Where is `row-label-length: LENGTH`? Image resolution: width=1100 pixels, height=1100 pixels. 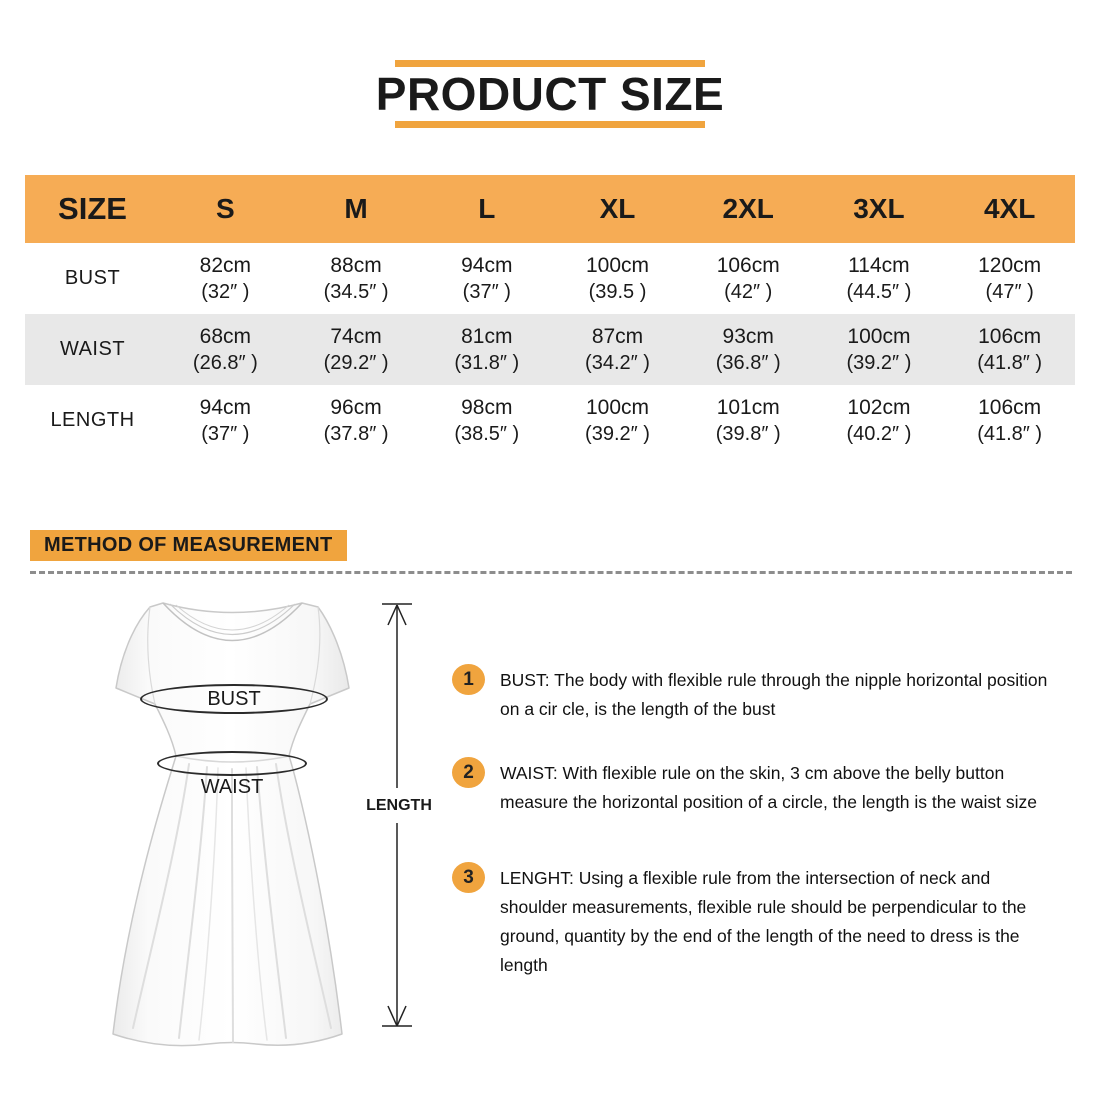 row-label-length: LENGTH is located at coordinates (92, 420).